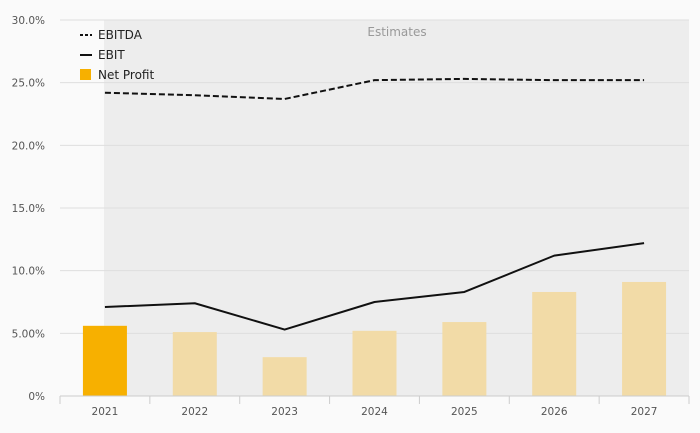 The image size is (700, 433). What do you see at coordinates (28, 84) in the screenshot?
I see `y-tick-label: 25.0%` at bounding box center [28, 84].